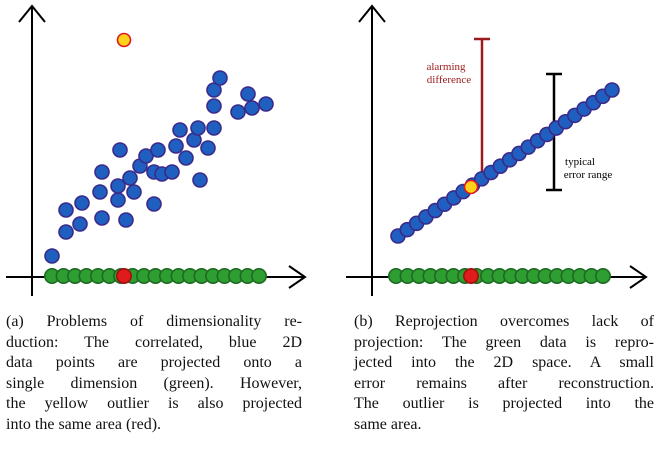 The width and height of the screenshot is (656, 458). I want to click on reprojected-outlier-point, so click(471, 187).